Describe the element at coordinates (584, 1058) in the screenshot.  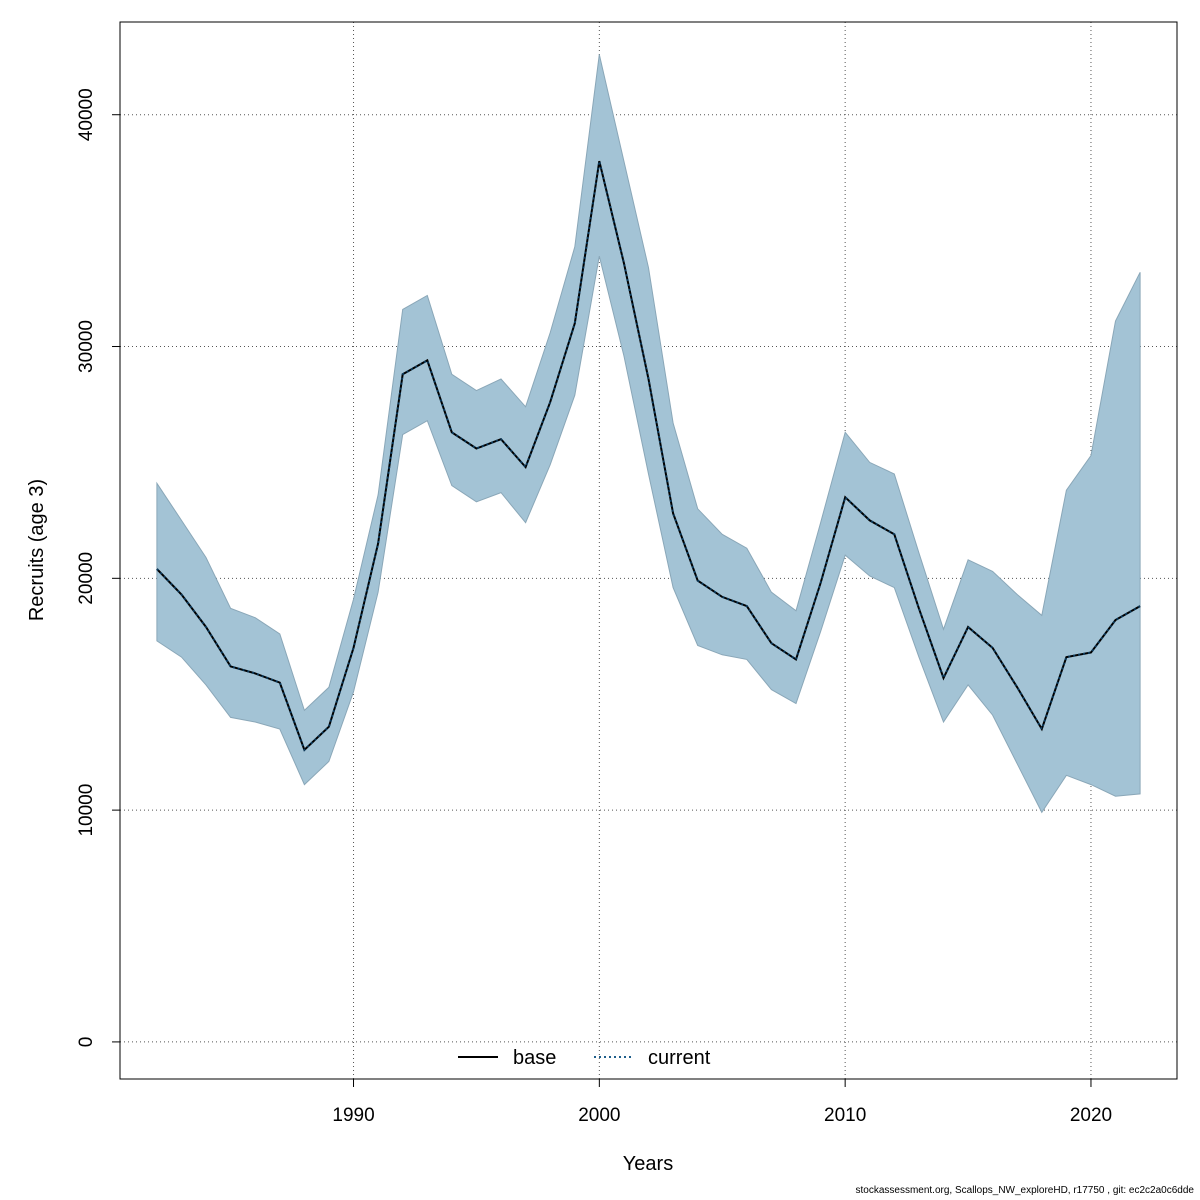
I see `legend: base current` at that location.